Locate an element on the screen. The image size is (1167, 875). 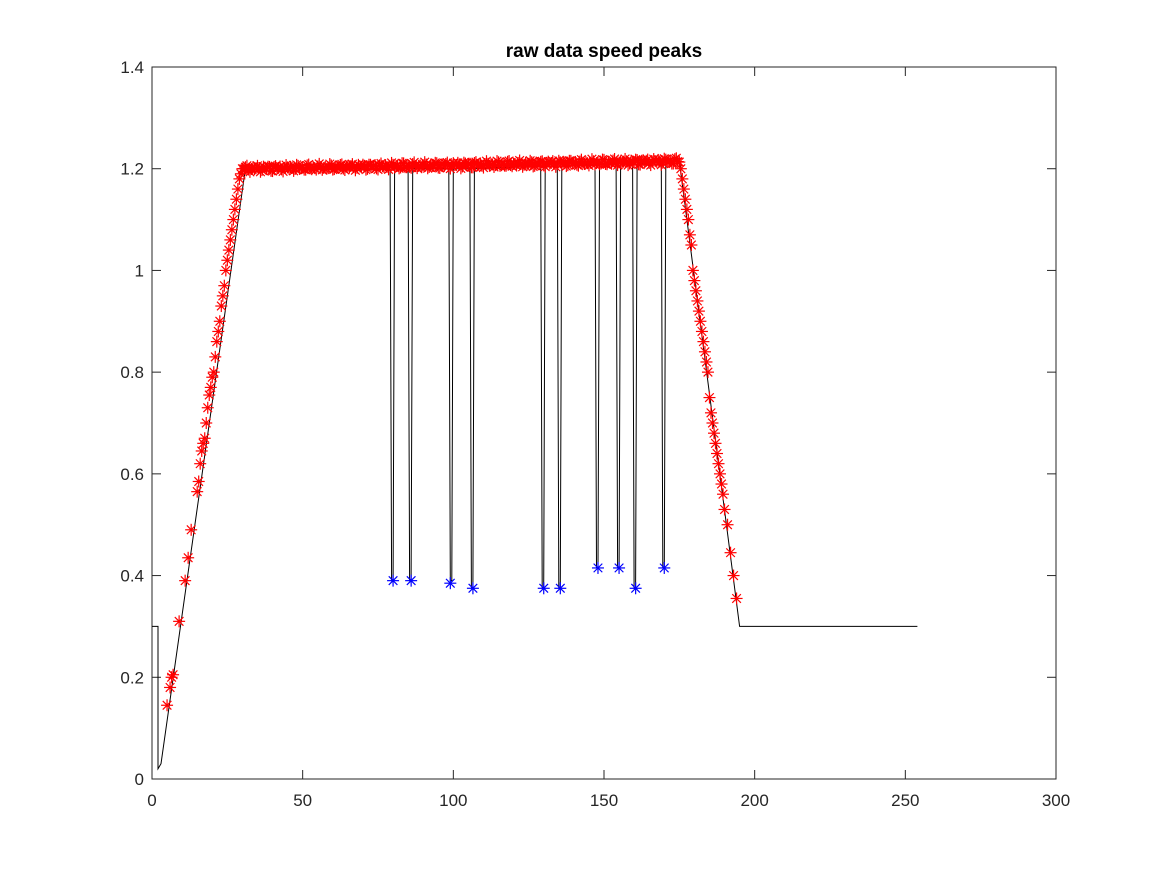
y-tick-label: 1.4 is located at coordinates (132, 67).